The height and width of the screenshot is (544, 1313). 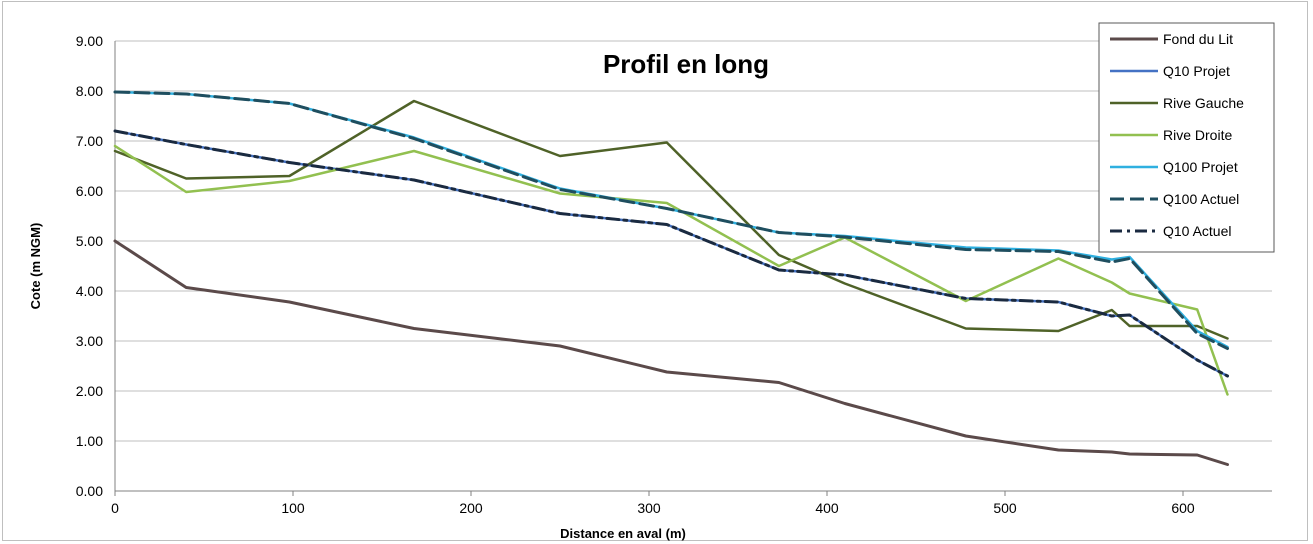 What do you see at coordinates (1200, 167) in the screenshot?
I see `legend-label-q100-projet: Q100 Projet` at bounding box center [1200, 167].